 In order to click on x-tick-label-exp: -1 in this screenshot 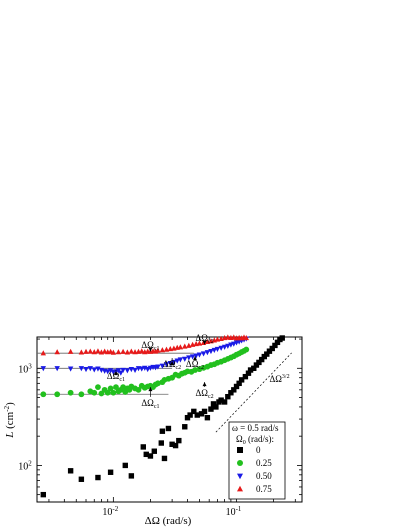, I will do `click(239, 509)`.